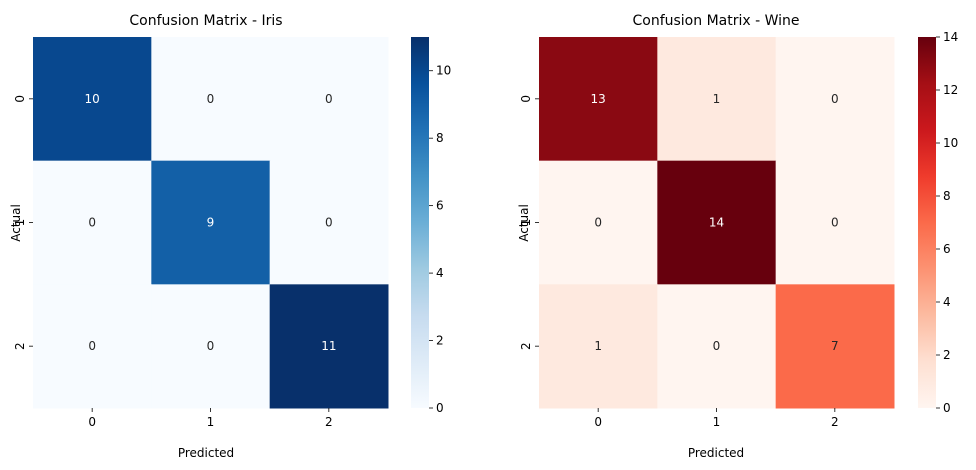 The width and height of the screenshot is (976, 470). I want to click on cell-value-label: 10, so click(92, 99).